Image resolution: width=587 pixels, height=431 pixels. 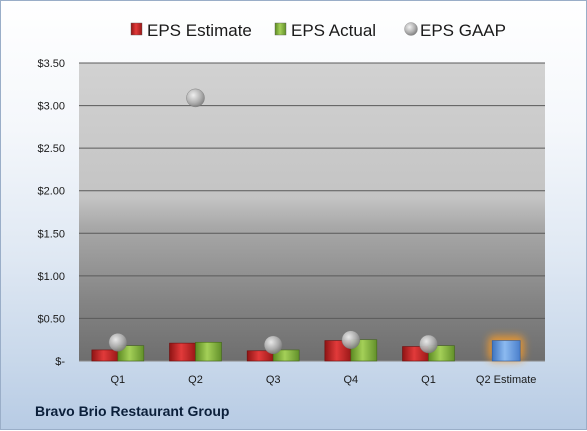 I want to click on y-tick-label: $2.00, so click(x=51, y=192).